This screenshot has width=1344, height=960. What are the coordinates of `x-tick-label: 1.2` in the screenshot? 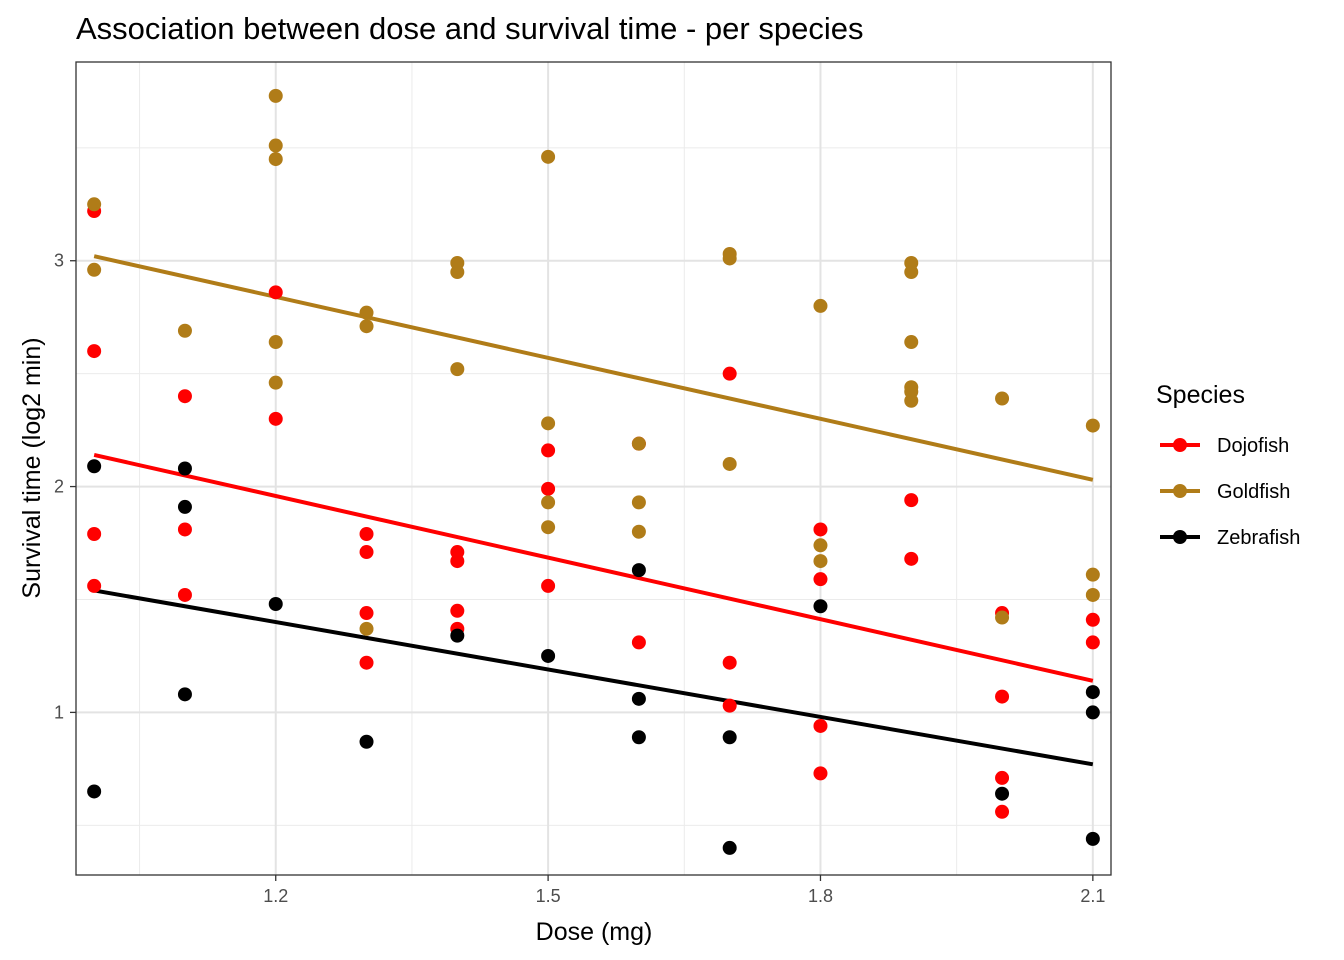 It's located at (275, 896).